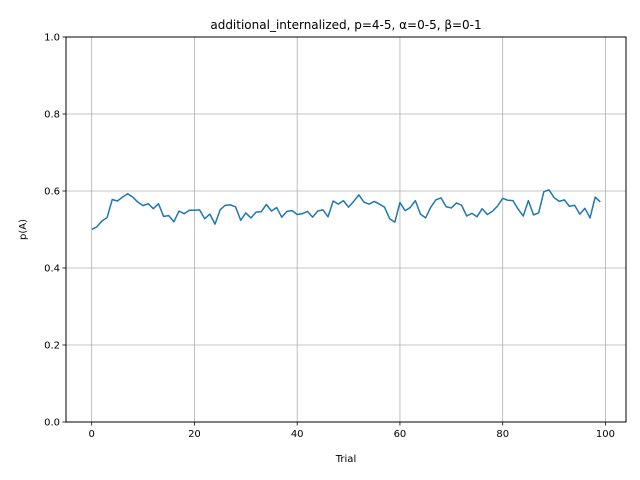  I want to click on x-tick-label: 100, so click(605, 434).